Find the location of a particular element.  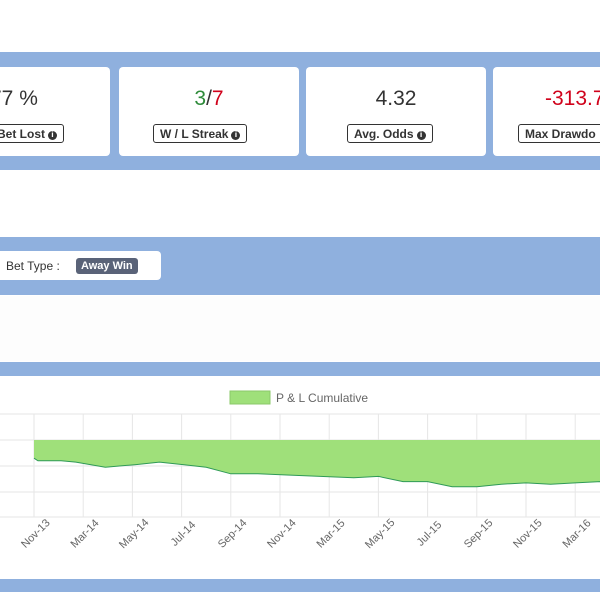

empty-panel is located at coordinates (300, 328).